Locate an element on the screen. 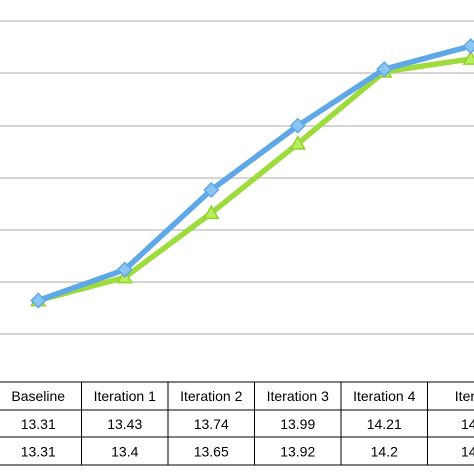  table-header-cell: Iteration 4 is located at coordinates (384, 396).